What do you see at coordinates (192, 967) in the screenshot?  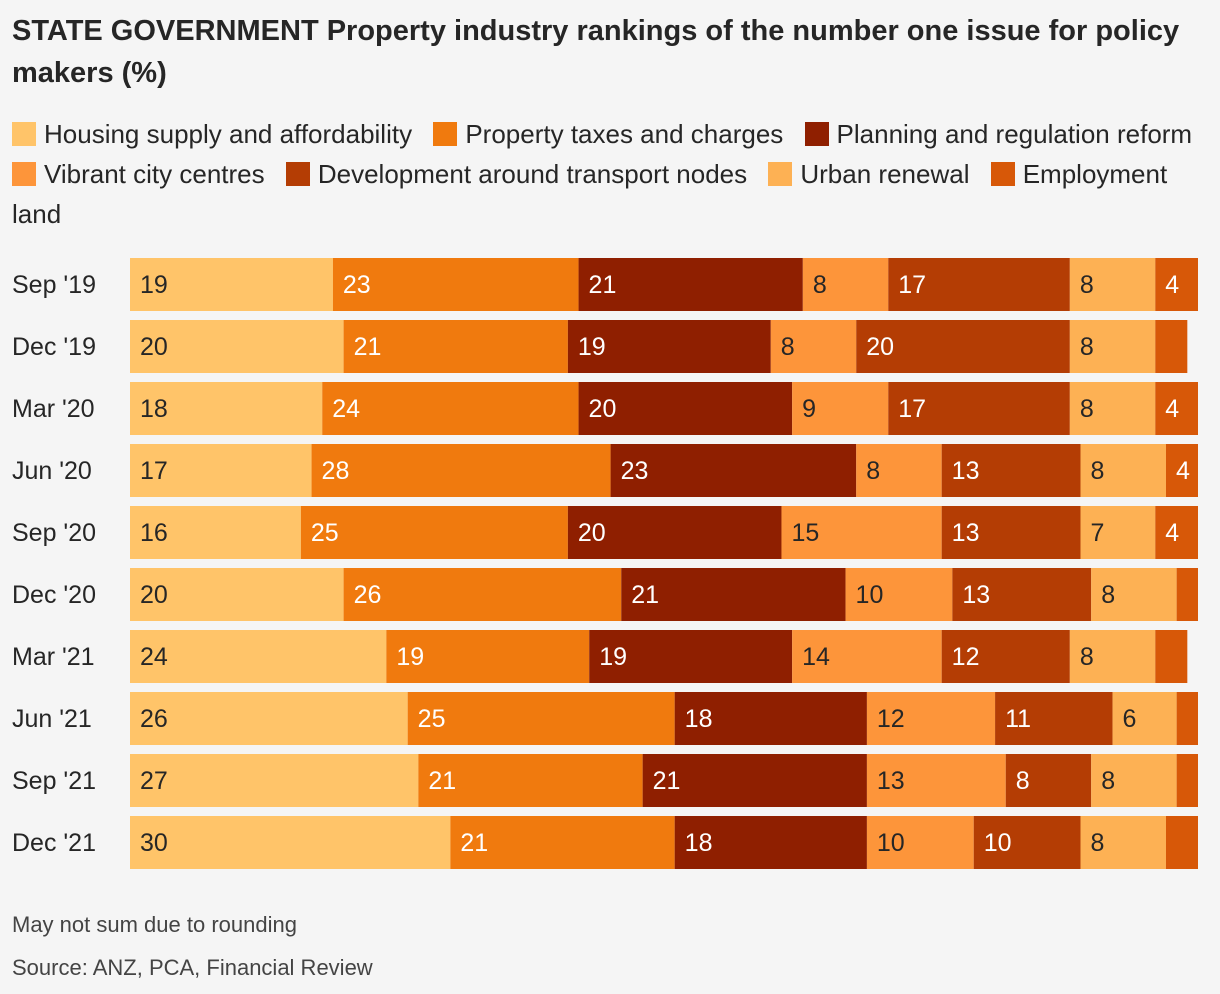 I see `source-note: Source: ANZ, PCA, Financial Review` at bounding box center [192, 967].